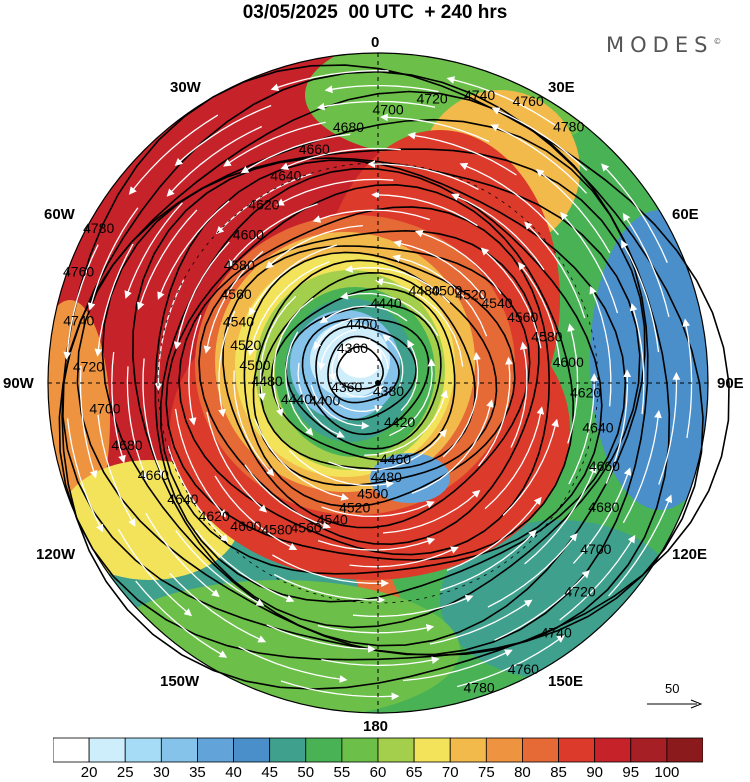 Image resolution: width=750 pixels, height=782 pixels. What do you see at coordinates (56, 554) in the screenshot?
I see `lon-label-120w: 120W` at bounding box center [56, 554].